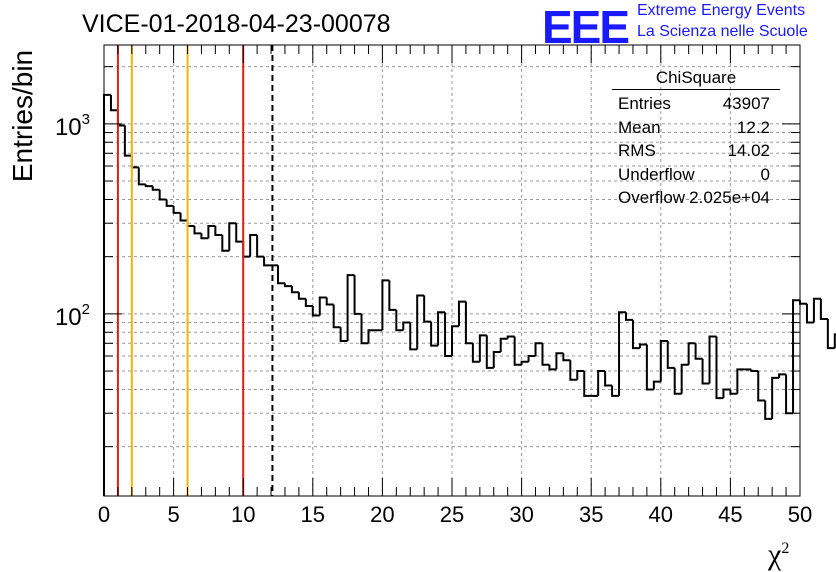  What do you see at coordinates (694, 197) in the screenshot?
I see `stats-row-overflow: Overflow 2.025e+04` at bounding box center [694, 197].